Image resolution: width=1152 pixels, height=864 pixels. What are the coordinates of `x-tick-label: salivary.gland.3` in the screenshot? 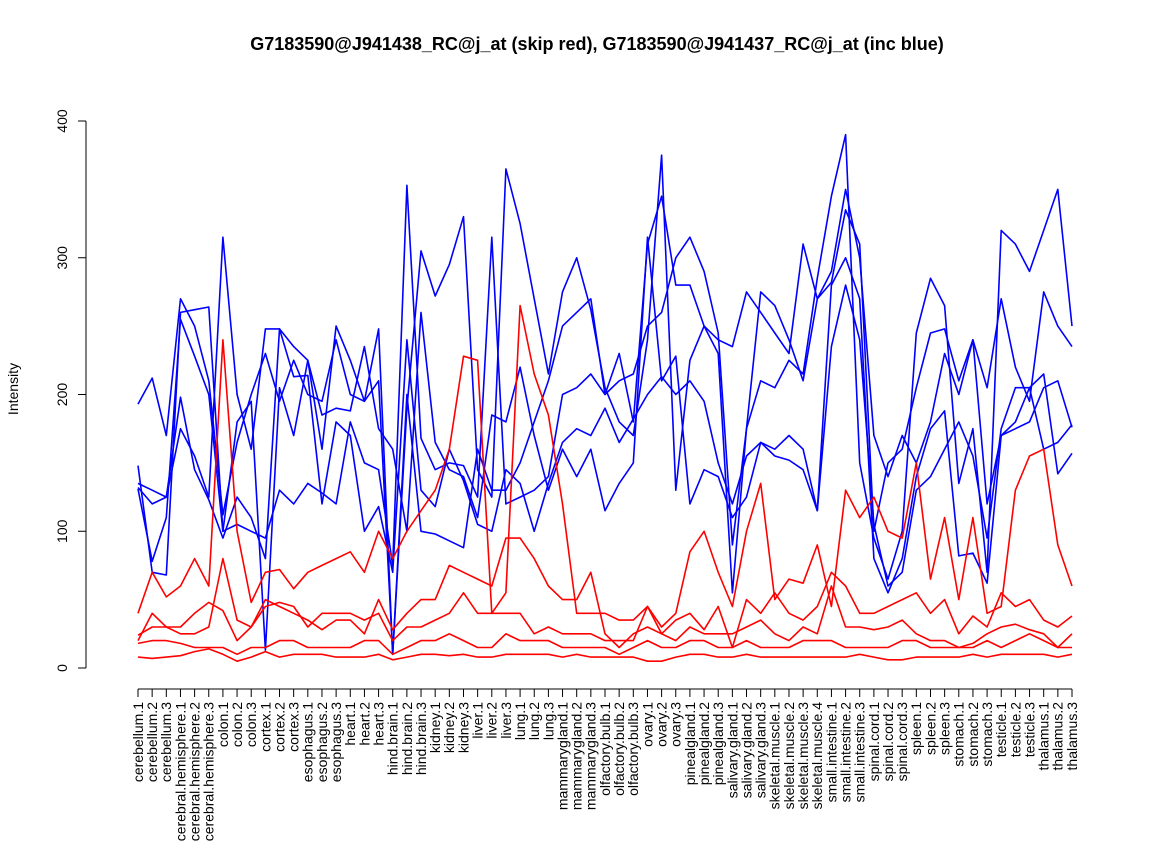 It's located at (761, 750).